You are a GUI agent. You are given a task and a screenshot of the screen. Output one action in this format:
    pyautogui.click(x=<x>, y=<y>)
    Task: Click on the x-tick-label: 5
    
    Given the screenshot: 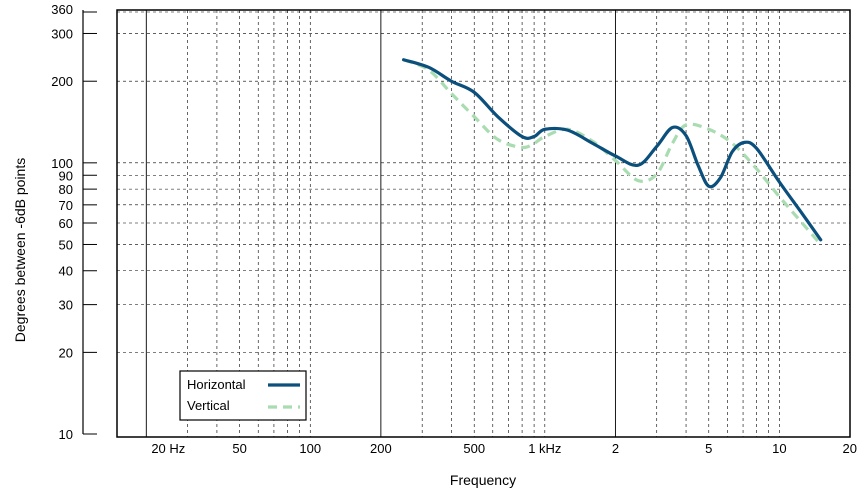 What is the action you would take?
    pyautogui.click(x=708, y=448)
    